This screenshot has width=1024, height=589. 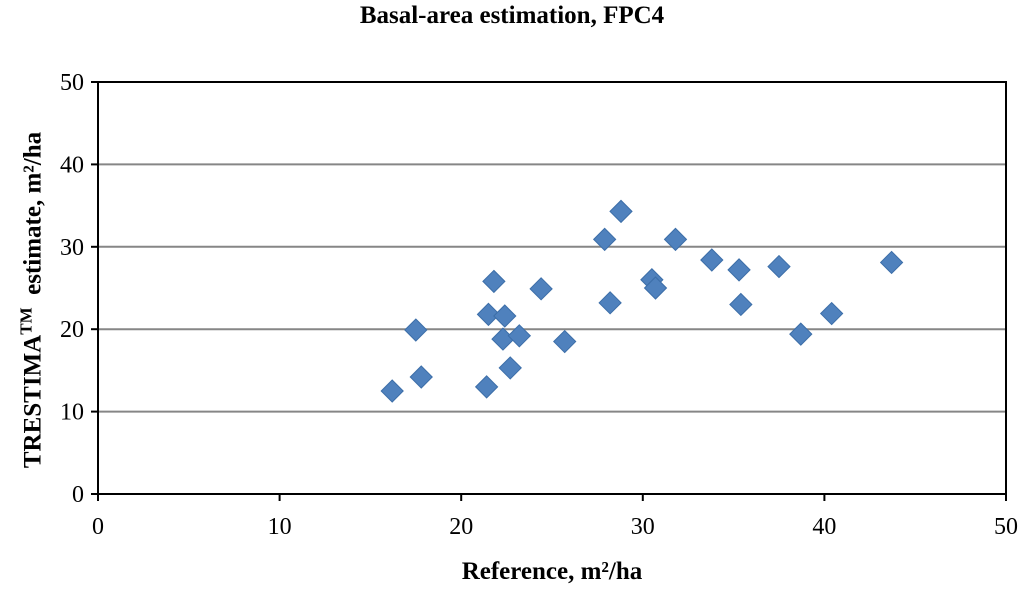 What do you see at coordinates (78, 495) in the screenshot?
I see `y-tick-label-0: 0` at bounding box center [78, 495].